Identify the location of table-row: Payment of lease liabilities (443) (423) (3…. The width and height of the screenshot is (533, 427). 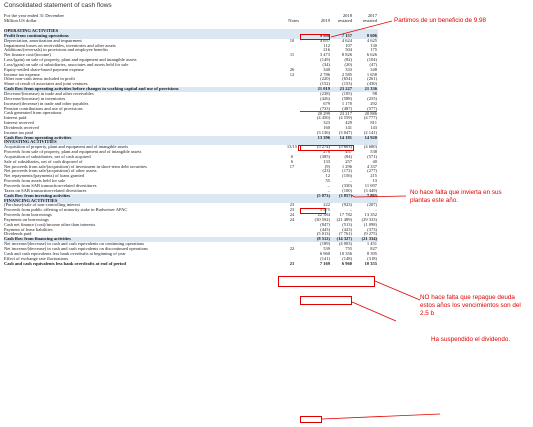
(191, 229).